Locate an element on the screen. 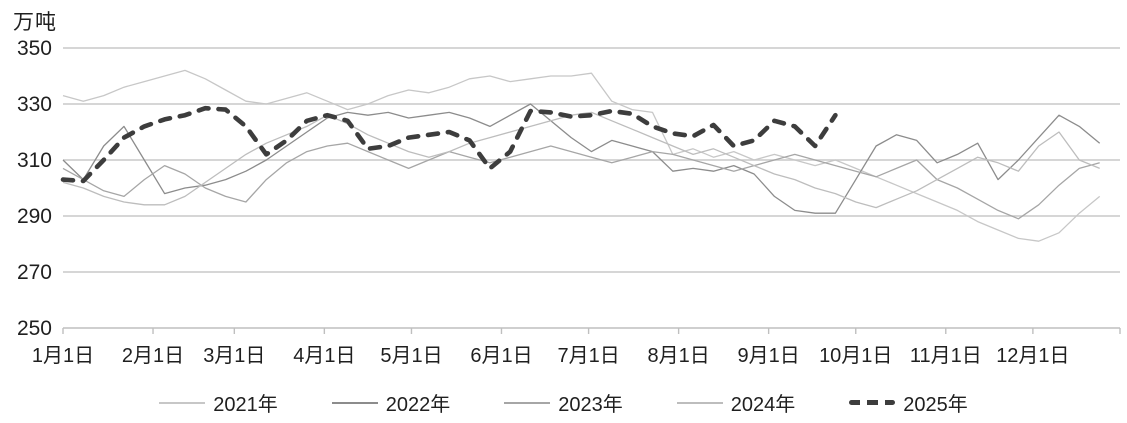  legend-item-2025年: 2025年 is located at coordinates (908, 402).